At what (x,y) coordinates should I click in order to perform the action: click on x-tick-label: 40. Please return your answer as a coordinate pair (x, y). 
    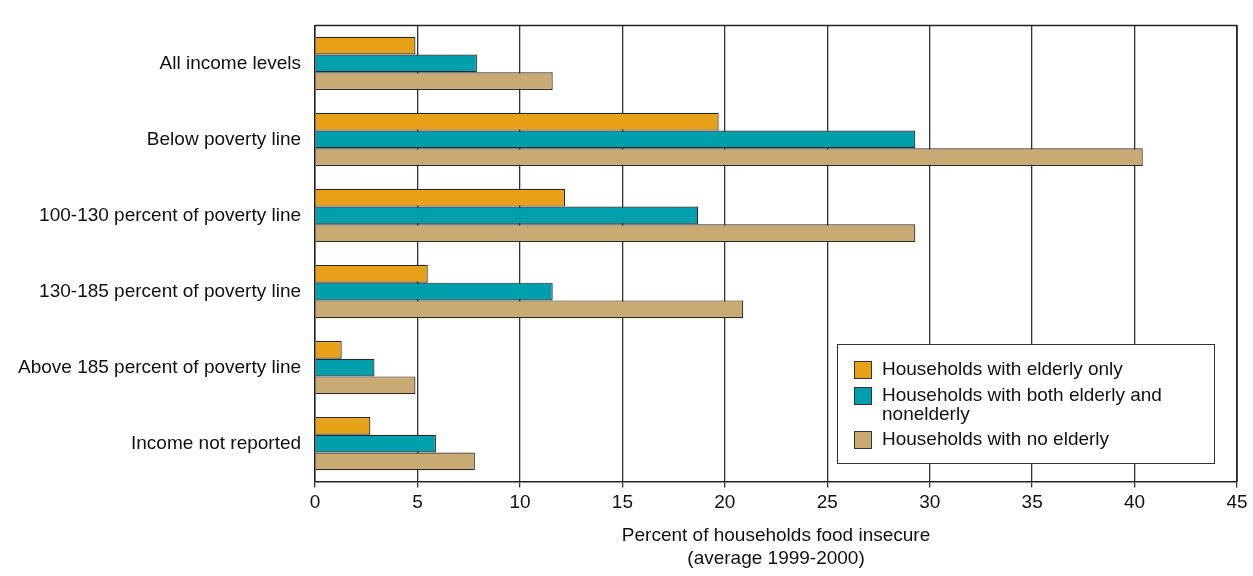
    Looking at the image, I should click on (1134, 502).